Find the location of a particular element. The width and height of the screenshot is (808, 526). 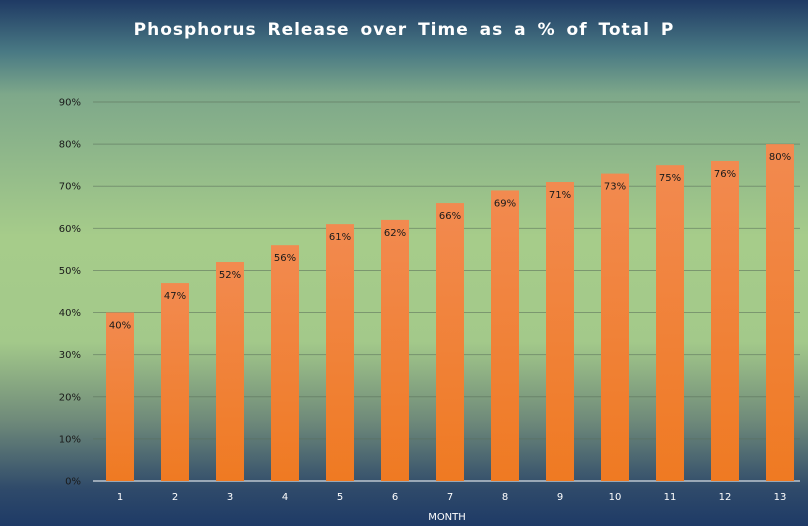

data-label: 75% is located at coordinates (670, 178).